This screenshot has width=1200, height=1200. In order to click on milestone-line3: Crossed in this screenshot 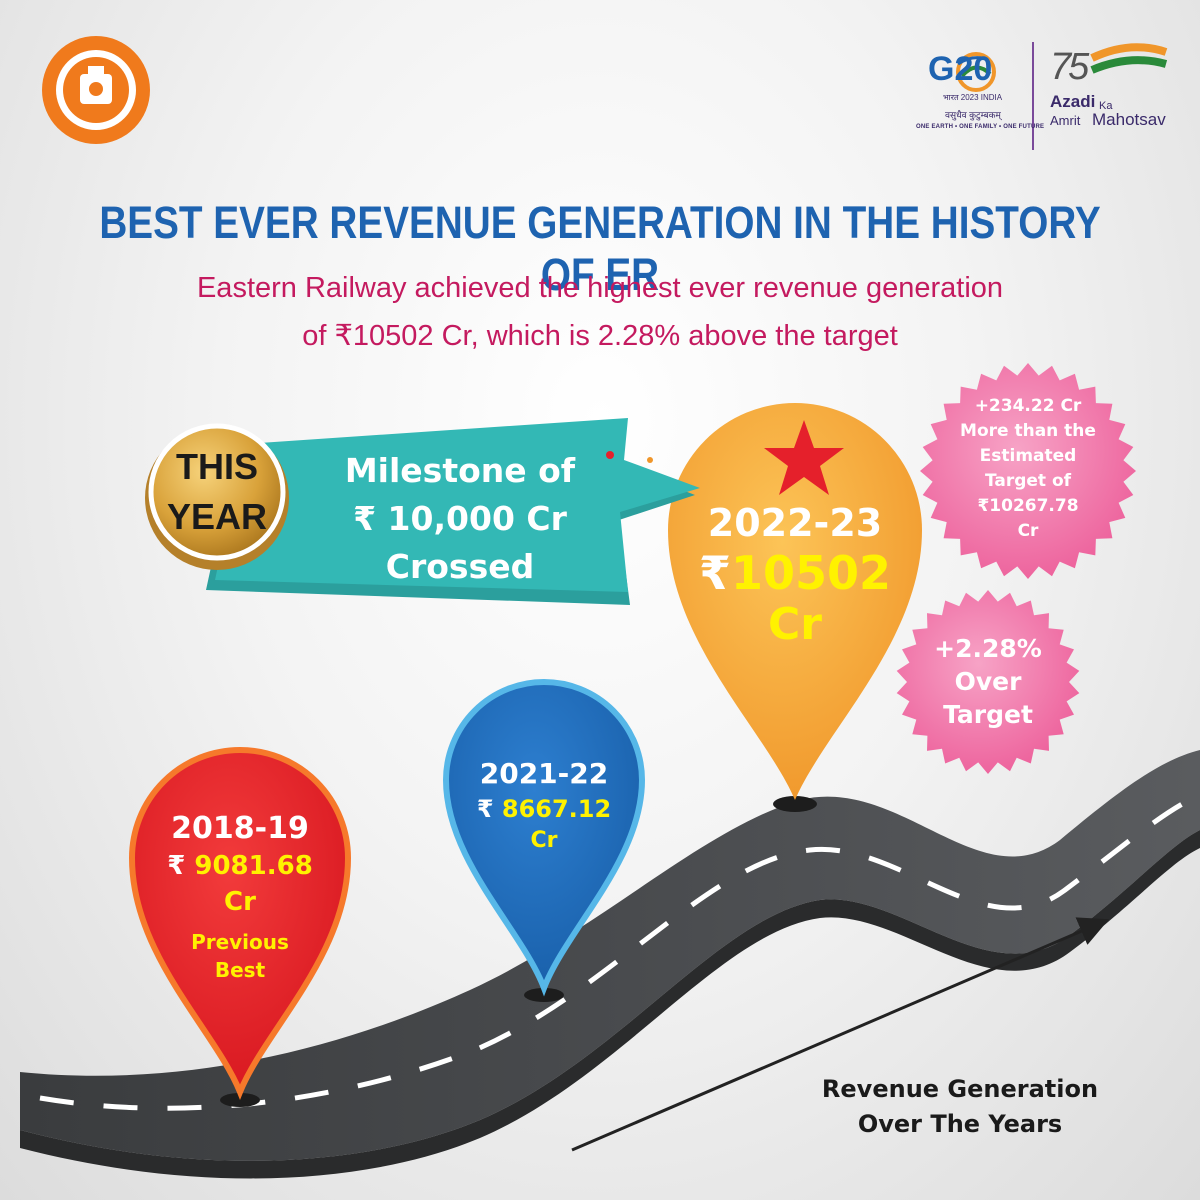, I will do `click(460, 566)`.